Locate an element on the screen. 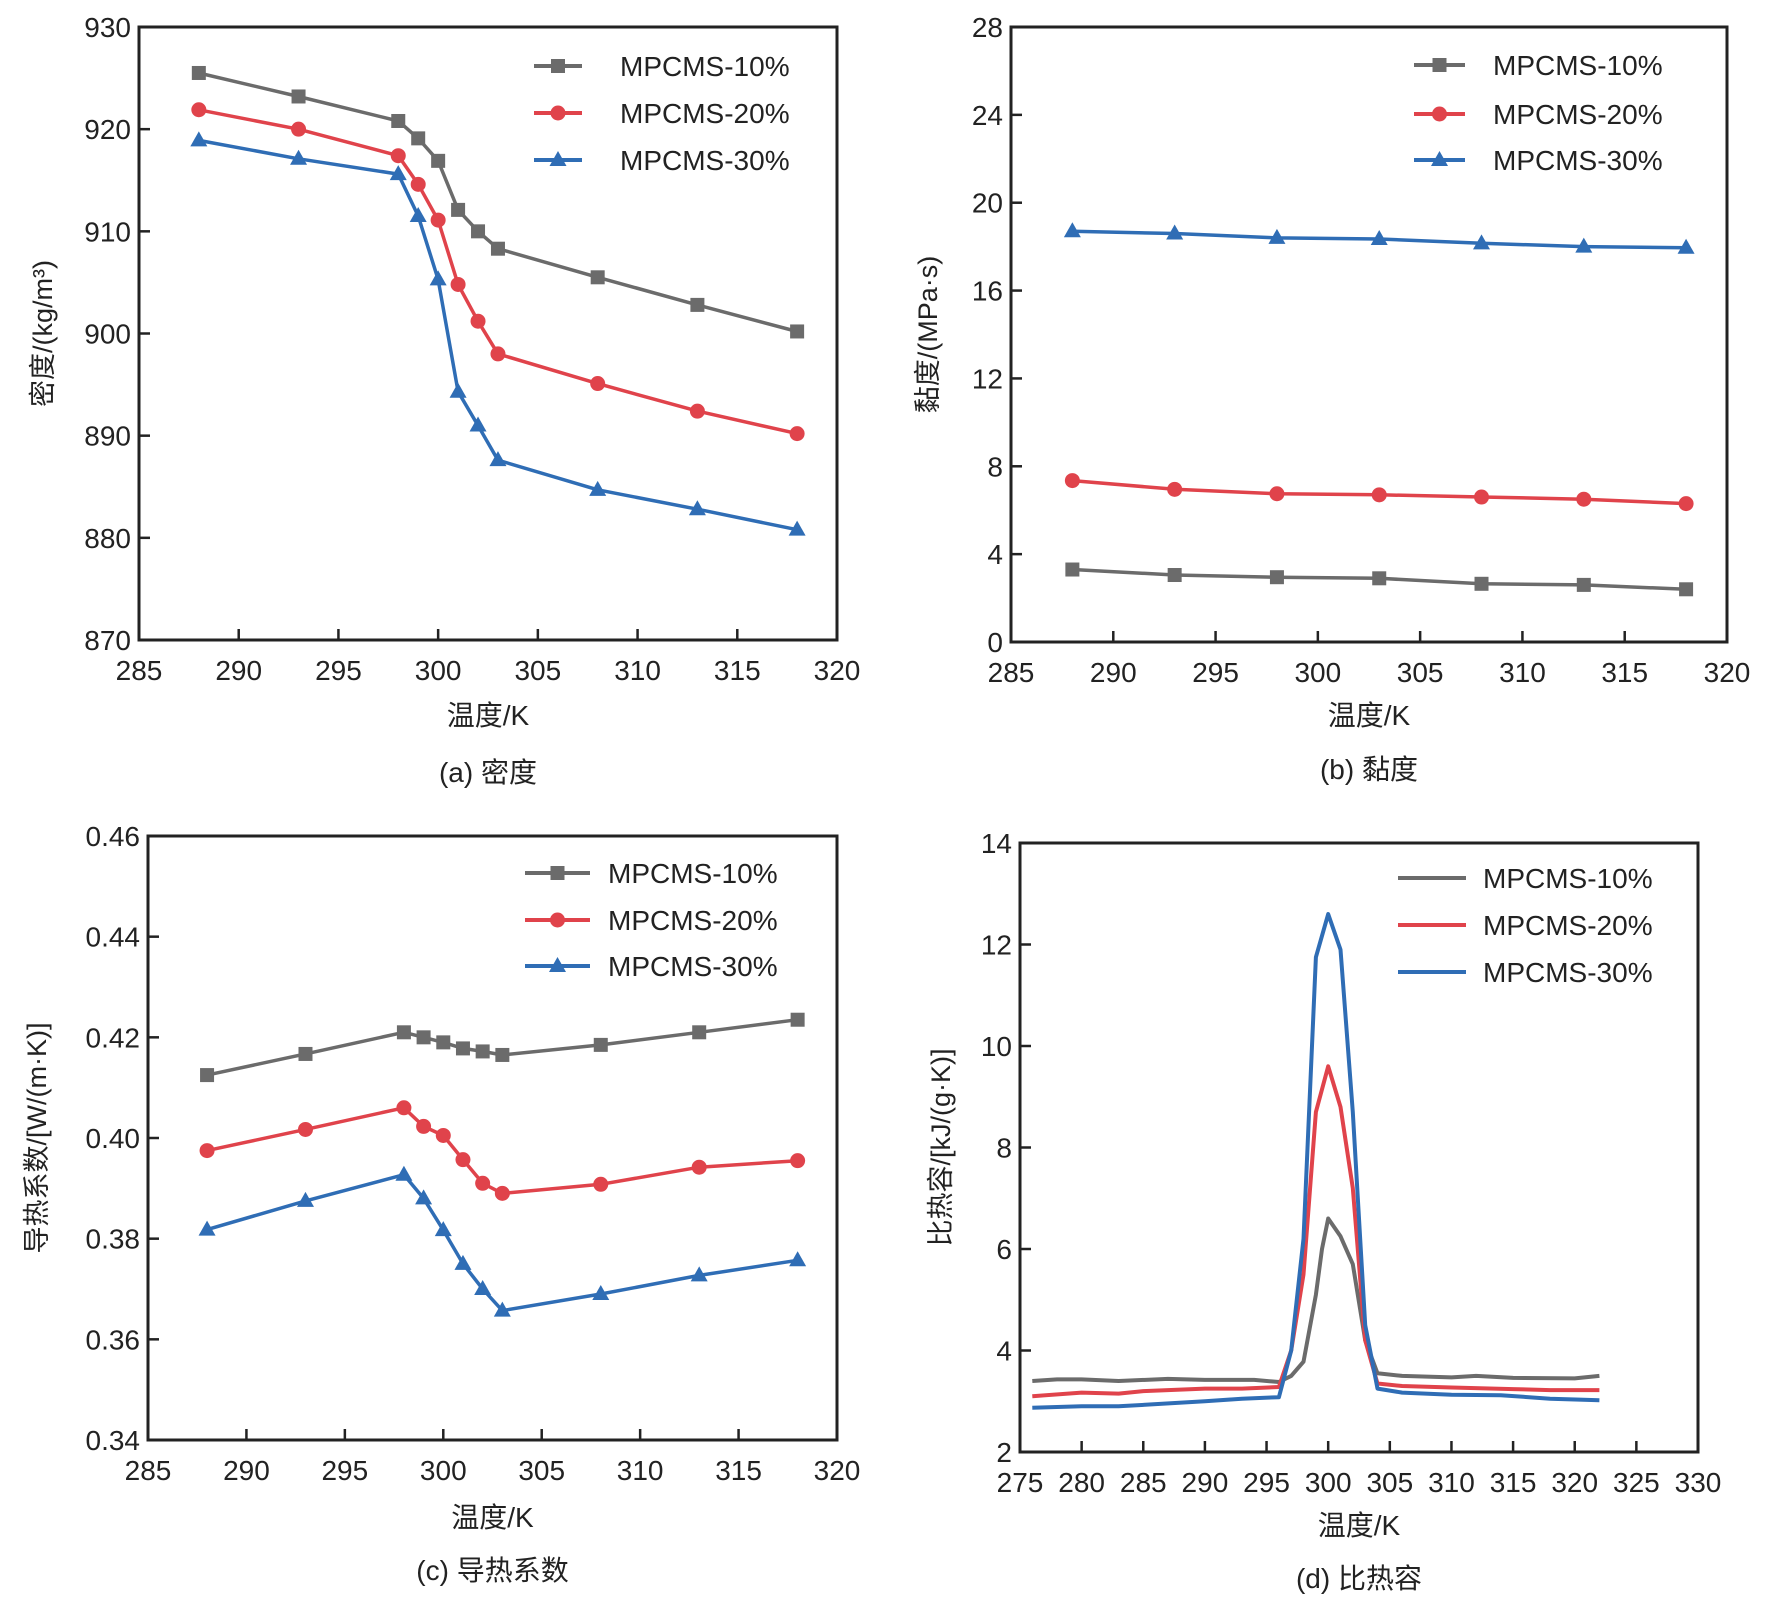 Image resolution: width=1772 pixels, height=1608 pixels. y-tick-label: 870 is located at coordinates (107, 640).